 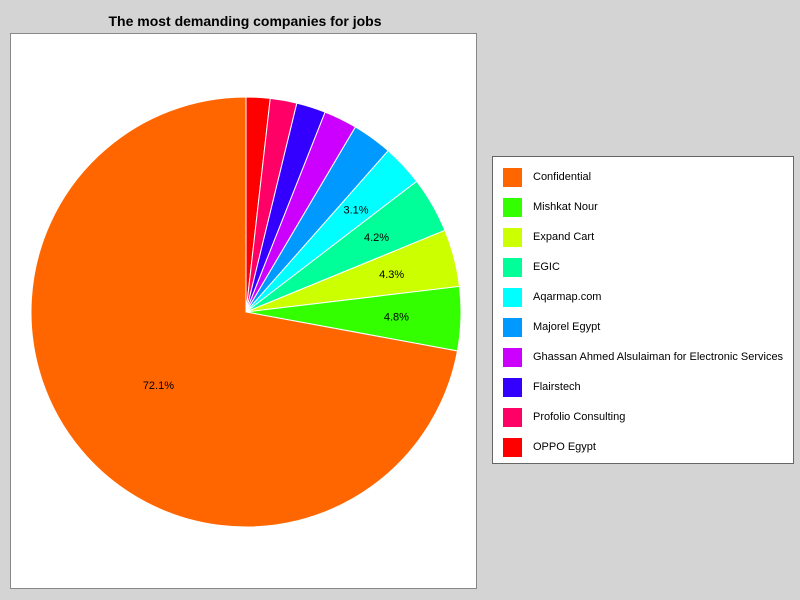 I want to click on legend-item: Profolio Consulting, so click(x=564, y=417).